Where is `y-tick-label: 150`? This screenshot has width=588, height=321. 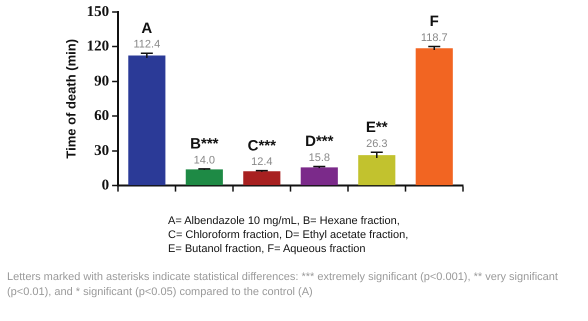 y-tick-label: 150 is located at coordinates (98, 12).